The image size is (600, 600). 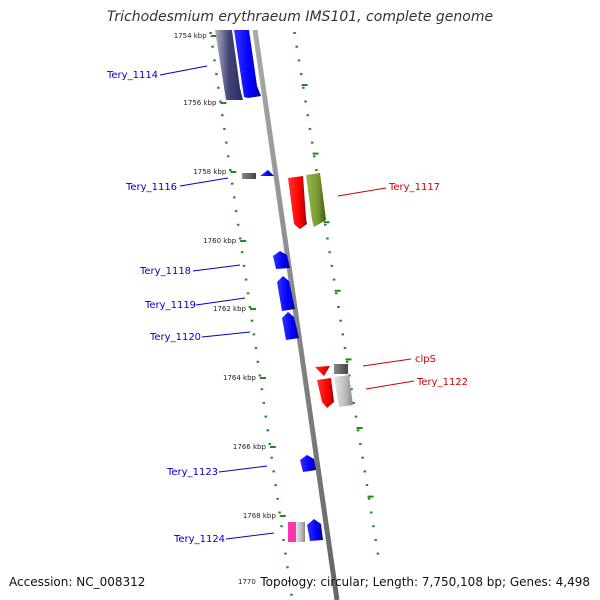 I want to click on genome-backbone, so click(x=296, y=314).